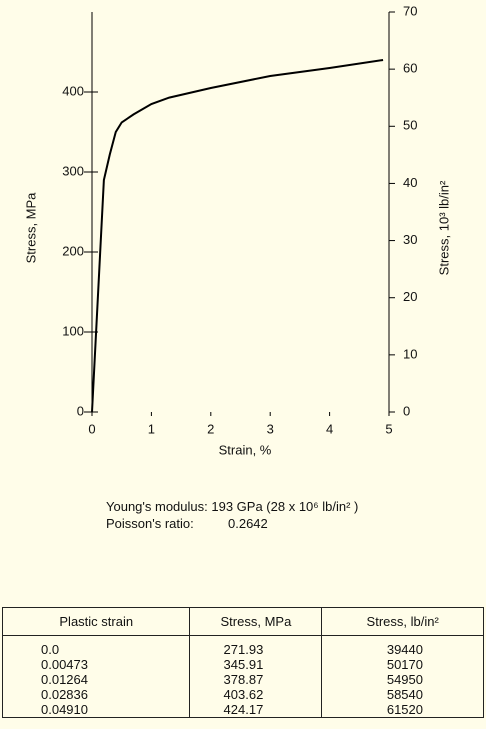 The image size is (486, 729). Describe the element at coordinates (256, 679) in the screenshot. I see `table-cell: 378.87` at that location.